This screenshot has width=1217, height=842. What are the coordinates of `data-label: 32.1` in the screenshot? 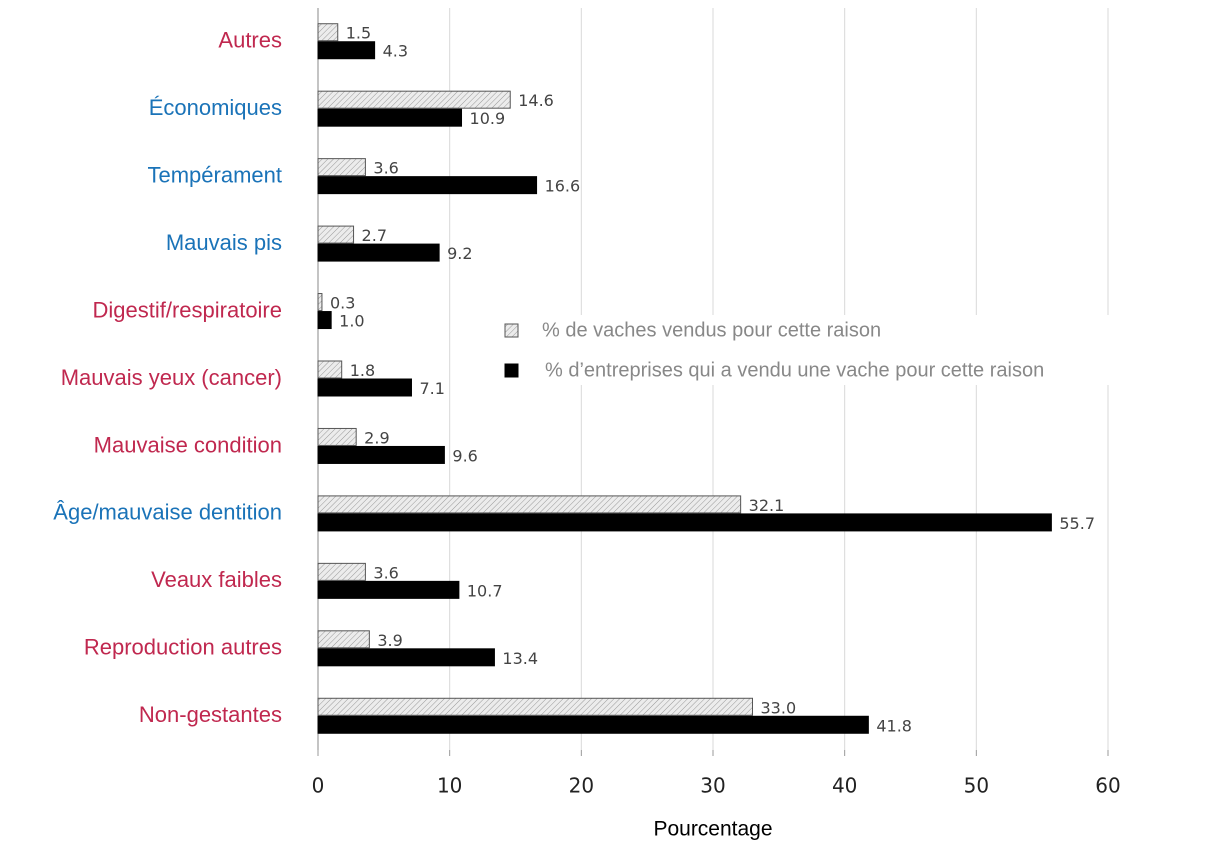 It's located at (767, 505).